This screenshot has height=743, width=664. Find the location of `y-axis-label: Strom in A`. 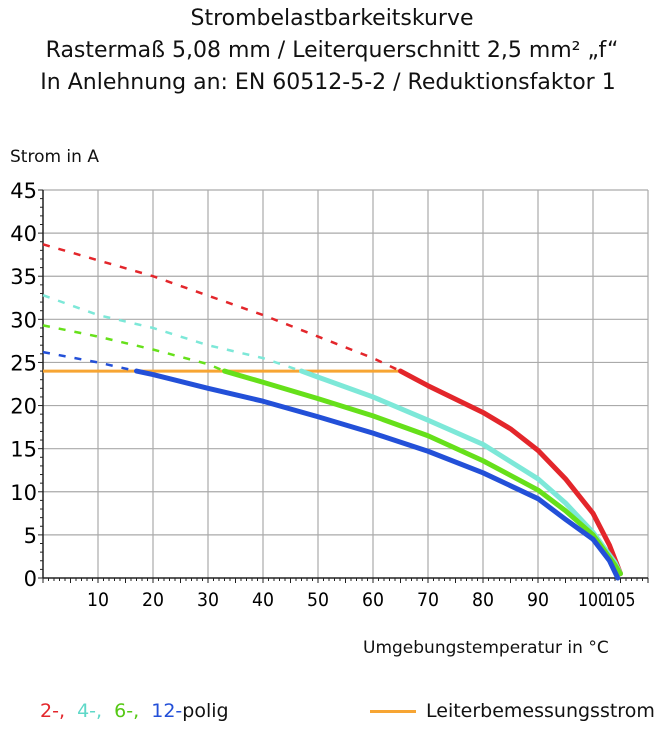

y-axis-label: Strom in A is located at coordinates (54, 157).